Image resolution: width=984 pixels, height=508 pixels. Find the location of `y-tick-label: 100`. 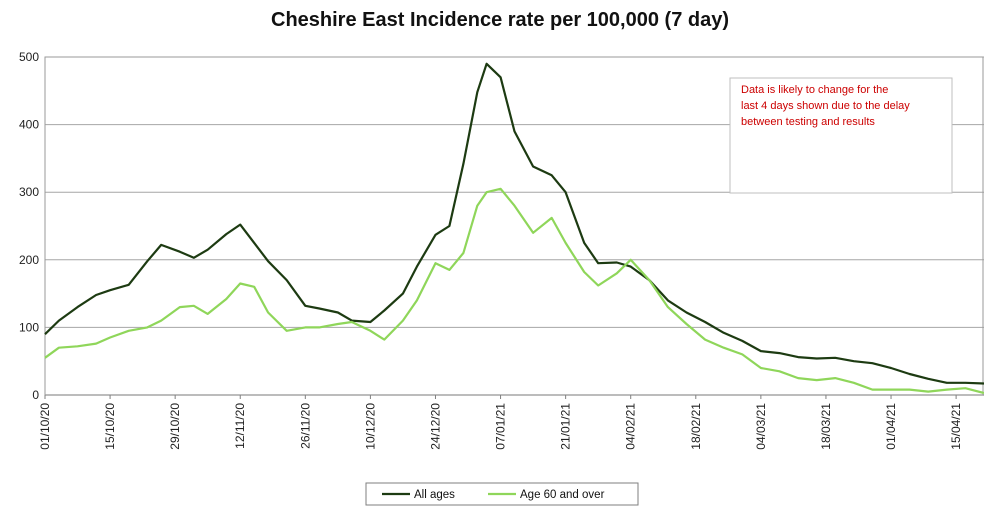

y-tick-label: 100 is located at coordinates (29, 327).